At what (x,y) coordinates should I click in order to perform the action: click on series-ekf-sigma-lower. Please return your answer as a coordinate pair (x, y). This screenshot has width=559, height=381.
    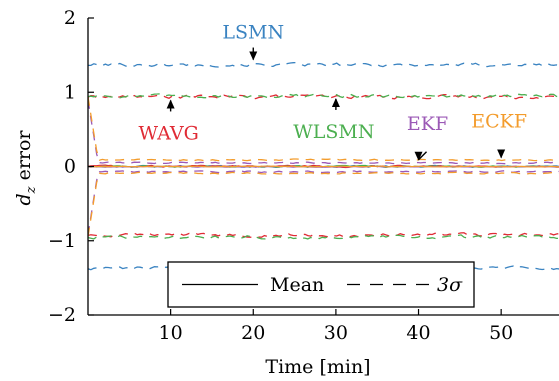
    Looking at the image, I should click on (323, 203).